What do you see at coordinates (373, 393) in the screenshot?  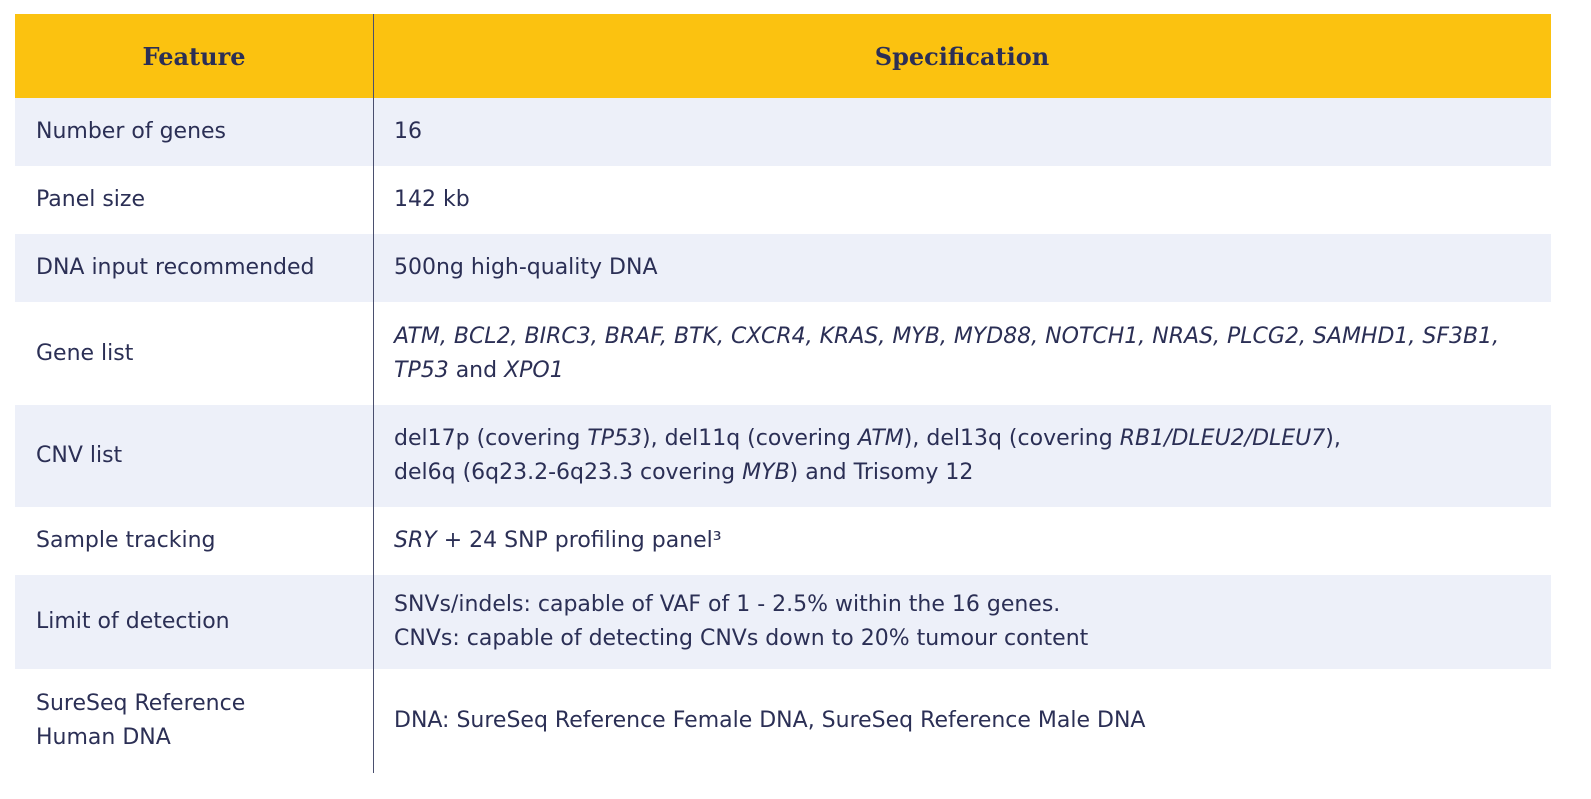 I see `column-divider` at bounding box center [373, 393].